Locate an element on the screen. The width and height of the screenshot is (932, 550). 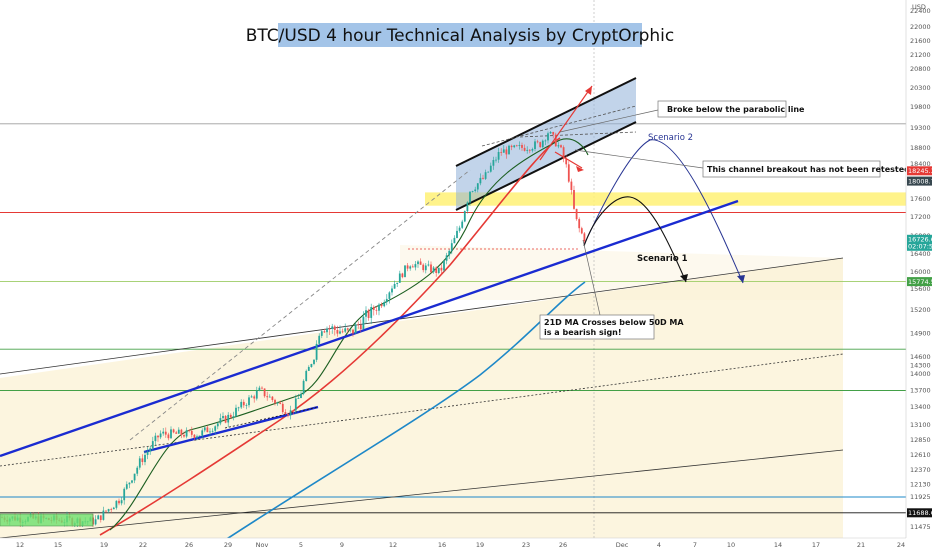
scenario-1-label: Scenario 1 is located at coordinates (662, 259).